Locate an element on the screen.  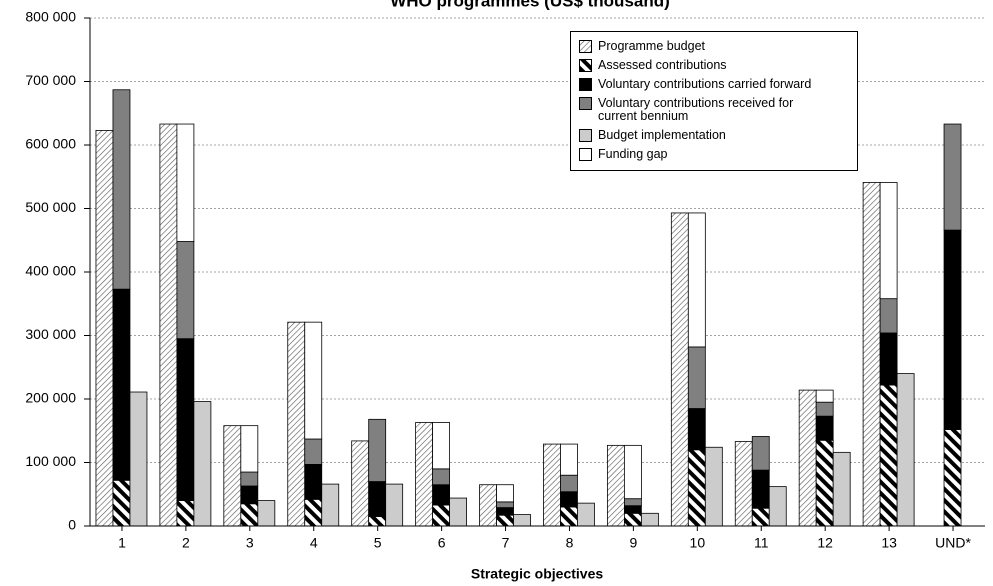
legend-label: Programme budget is located at coordinates (652, 46).